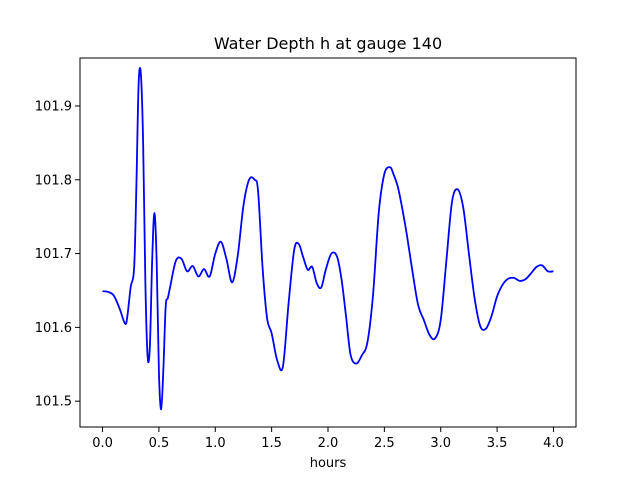 This screenshot has width=640, height=480. What do you see at coordinates (328, 443) in the screenshot?
I see `x-tick-label: 2.0` at bounding box center [328, 443].